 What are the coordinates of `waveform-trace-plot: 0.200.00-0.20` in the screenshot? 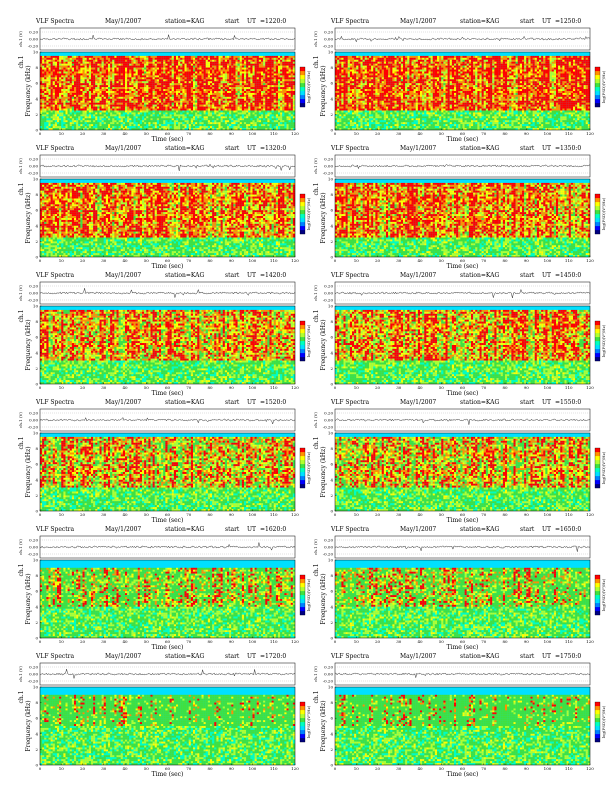 It's located at (457, 39).